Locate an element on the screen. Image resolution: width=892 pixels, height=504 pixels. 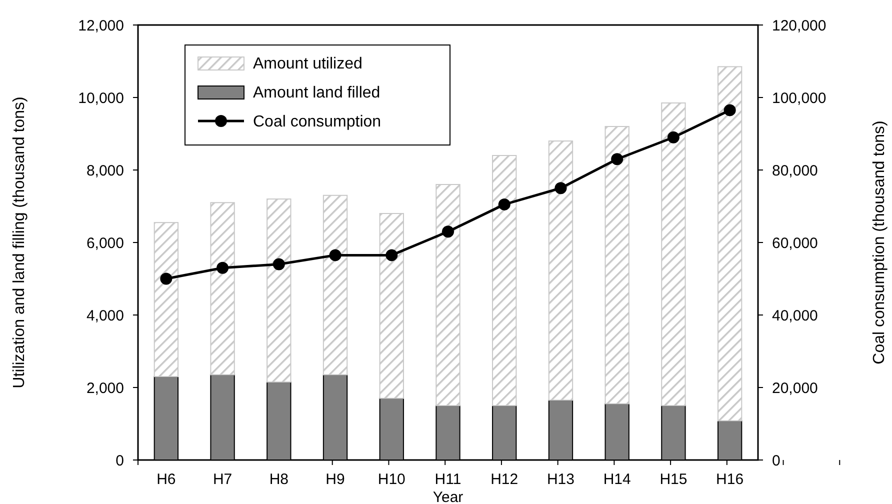
y2-axis-title: Coal consumption (thousand tons) is located at coordinates (879, 242).